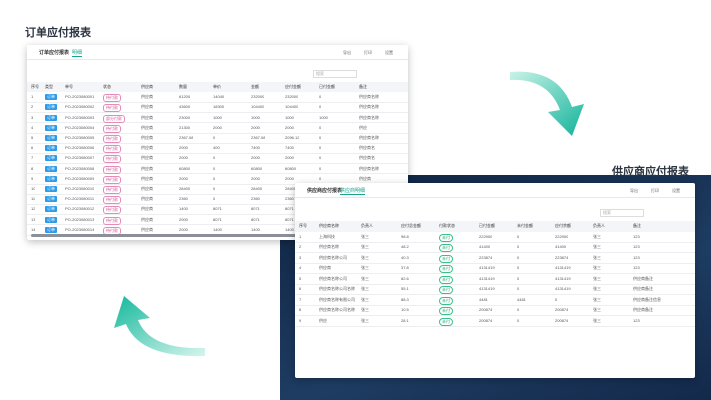 The image size is (711, 400). What do you see at coordinates (80, 117) in the screenshot?
I see `table-cell: PO-2023080003` at bounding box center [80, 117].